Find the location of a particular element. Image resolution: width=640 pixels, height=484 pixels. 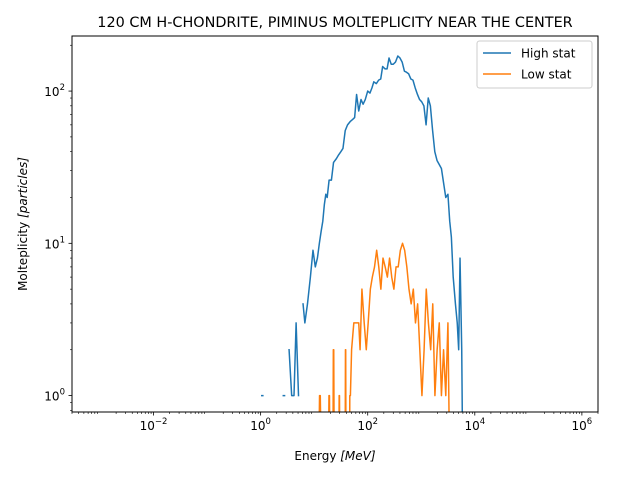

x-tick-label: 10⁶ is located at coordinates (582, 425).